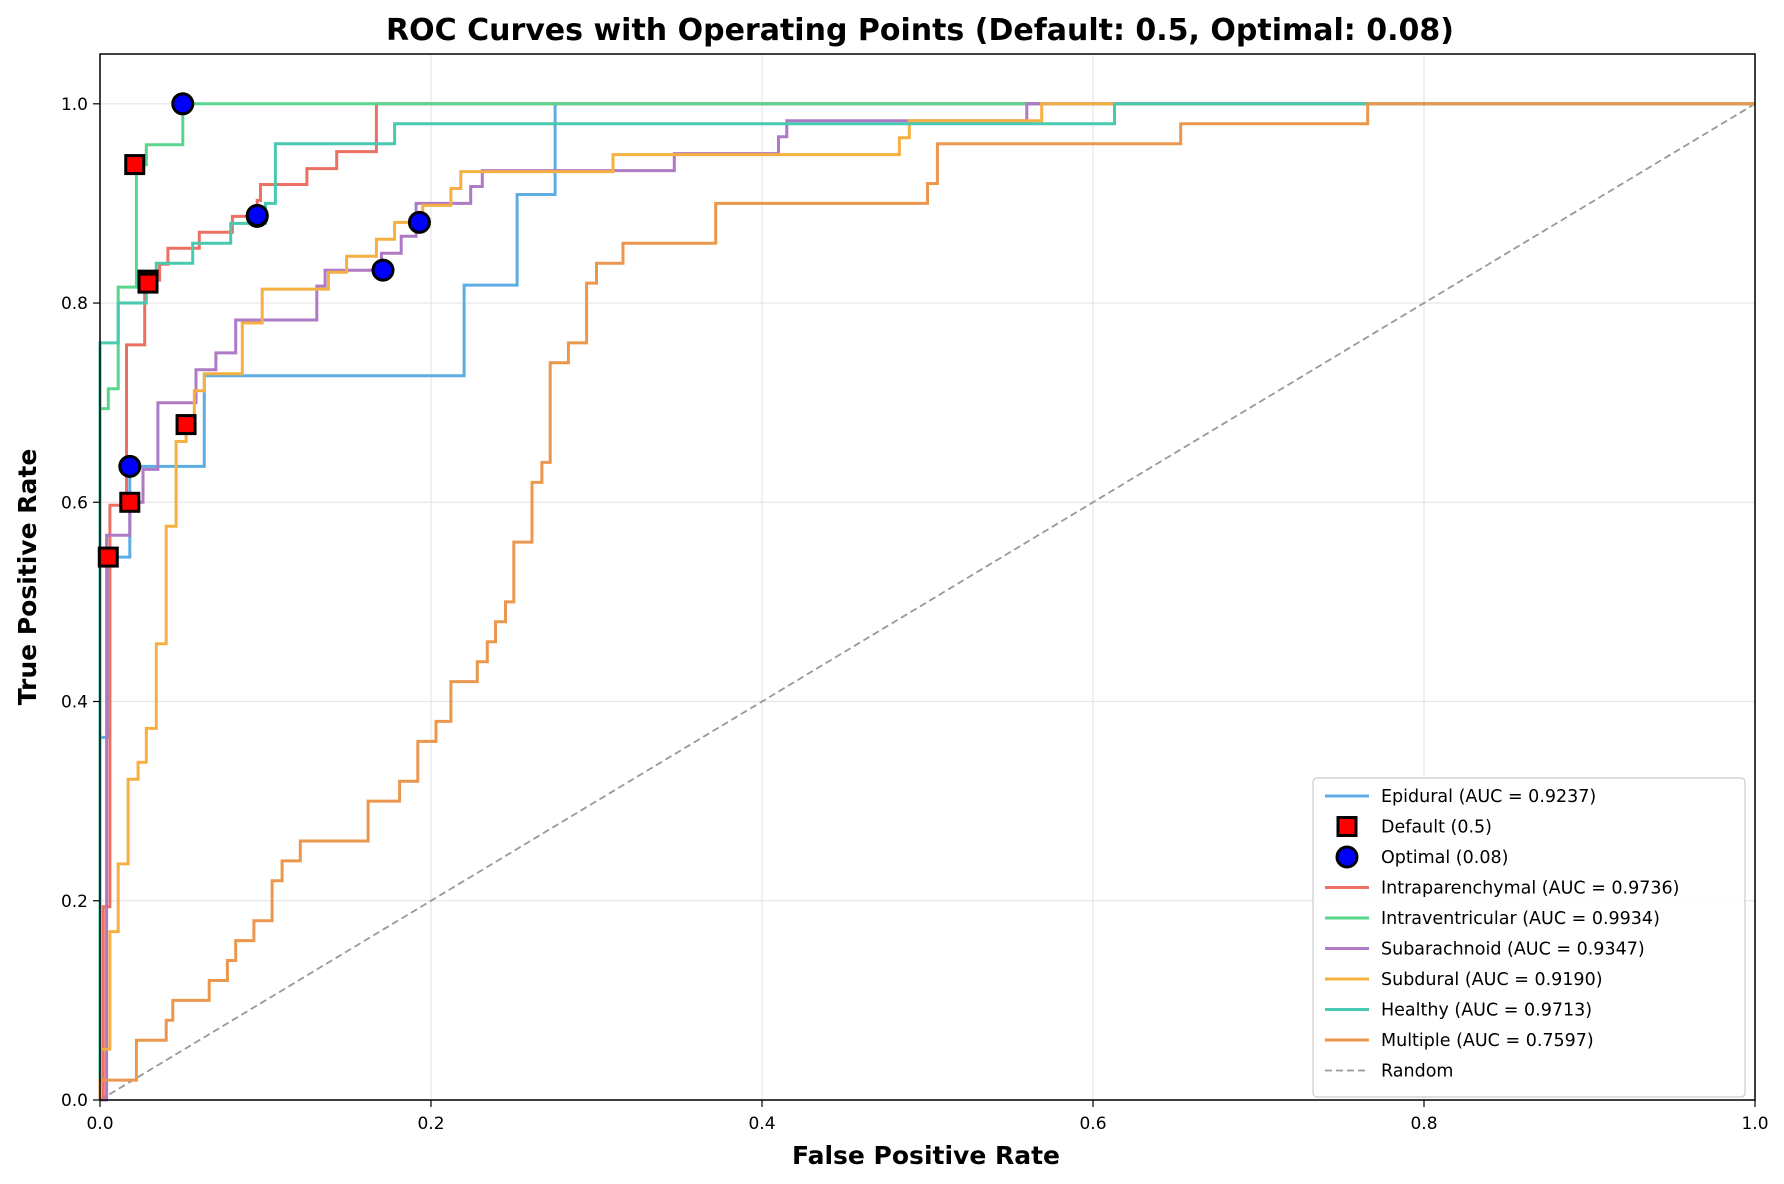 The image size is (1784, 1184). I want to click on legend-item-healthy: Healthy (AUC = 0.9713), so click(1458, 1011).